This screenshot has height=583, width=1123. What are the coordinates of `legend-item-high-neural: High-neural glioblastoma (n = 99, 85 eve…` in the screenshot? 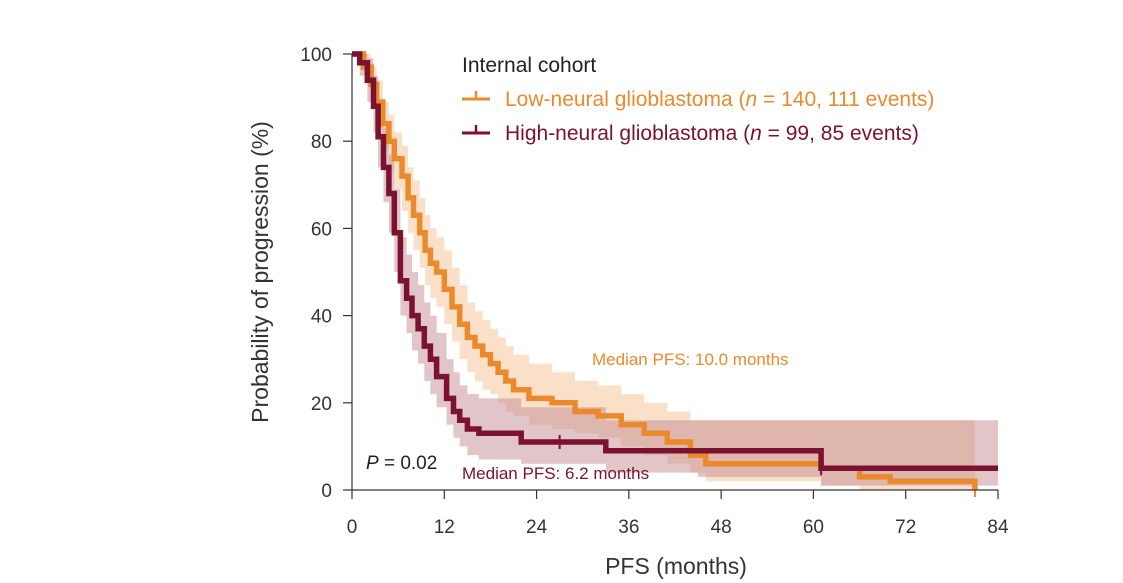 It's located at (690, 133).